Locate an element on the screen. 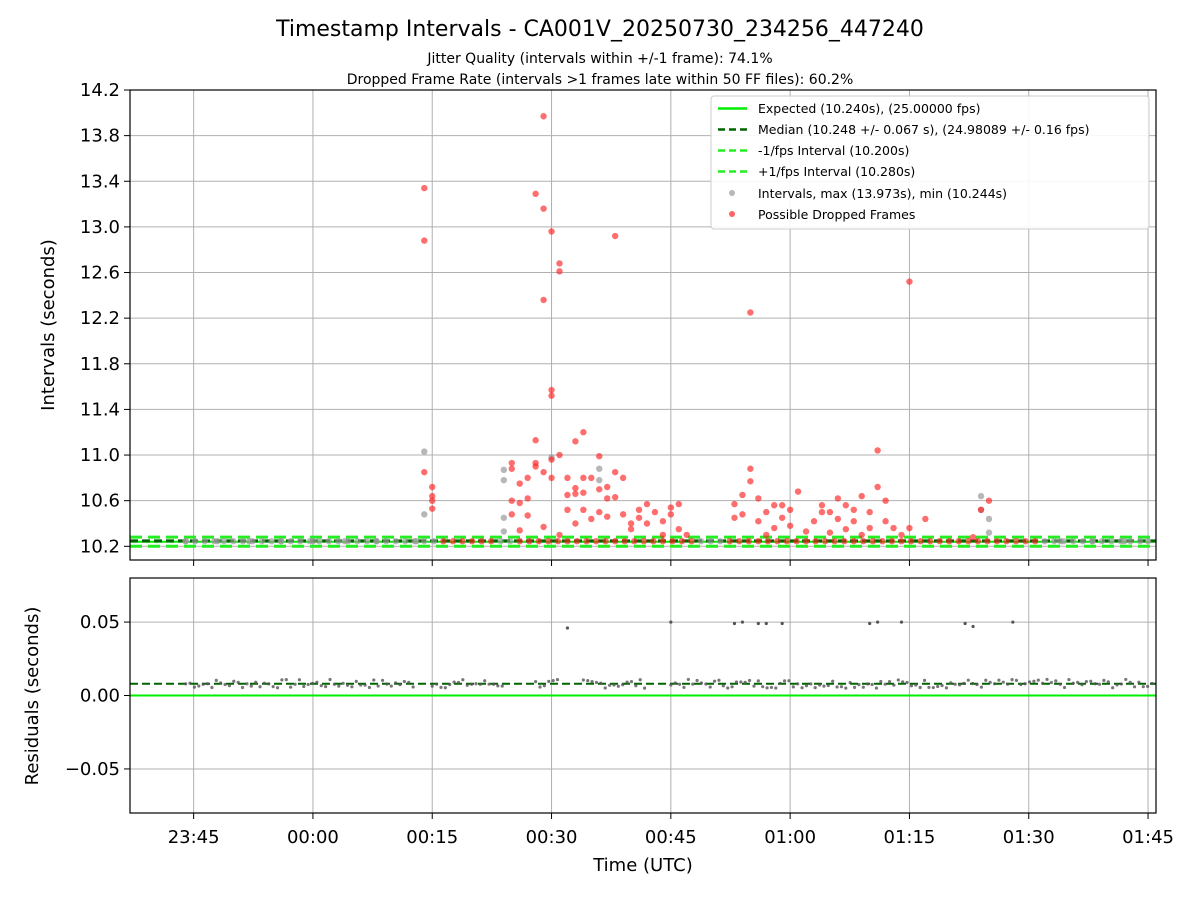 The height and width of the screenshot is (900, 1200). top-y-tick-label: 10.6 is located at coordinates (100, 501).